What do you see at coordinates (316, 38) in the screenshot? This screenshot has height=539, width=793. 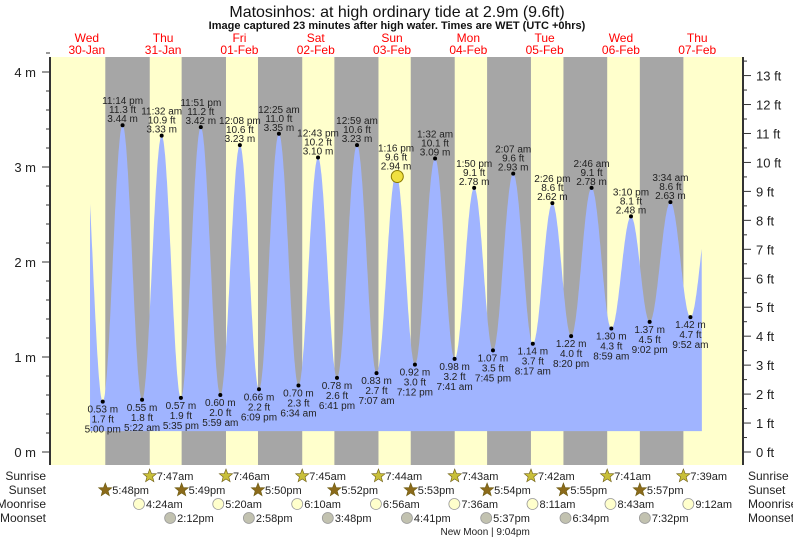 I see `day-name-label: Sat` at bounding box center [316, 38].